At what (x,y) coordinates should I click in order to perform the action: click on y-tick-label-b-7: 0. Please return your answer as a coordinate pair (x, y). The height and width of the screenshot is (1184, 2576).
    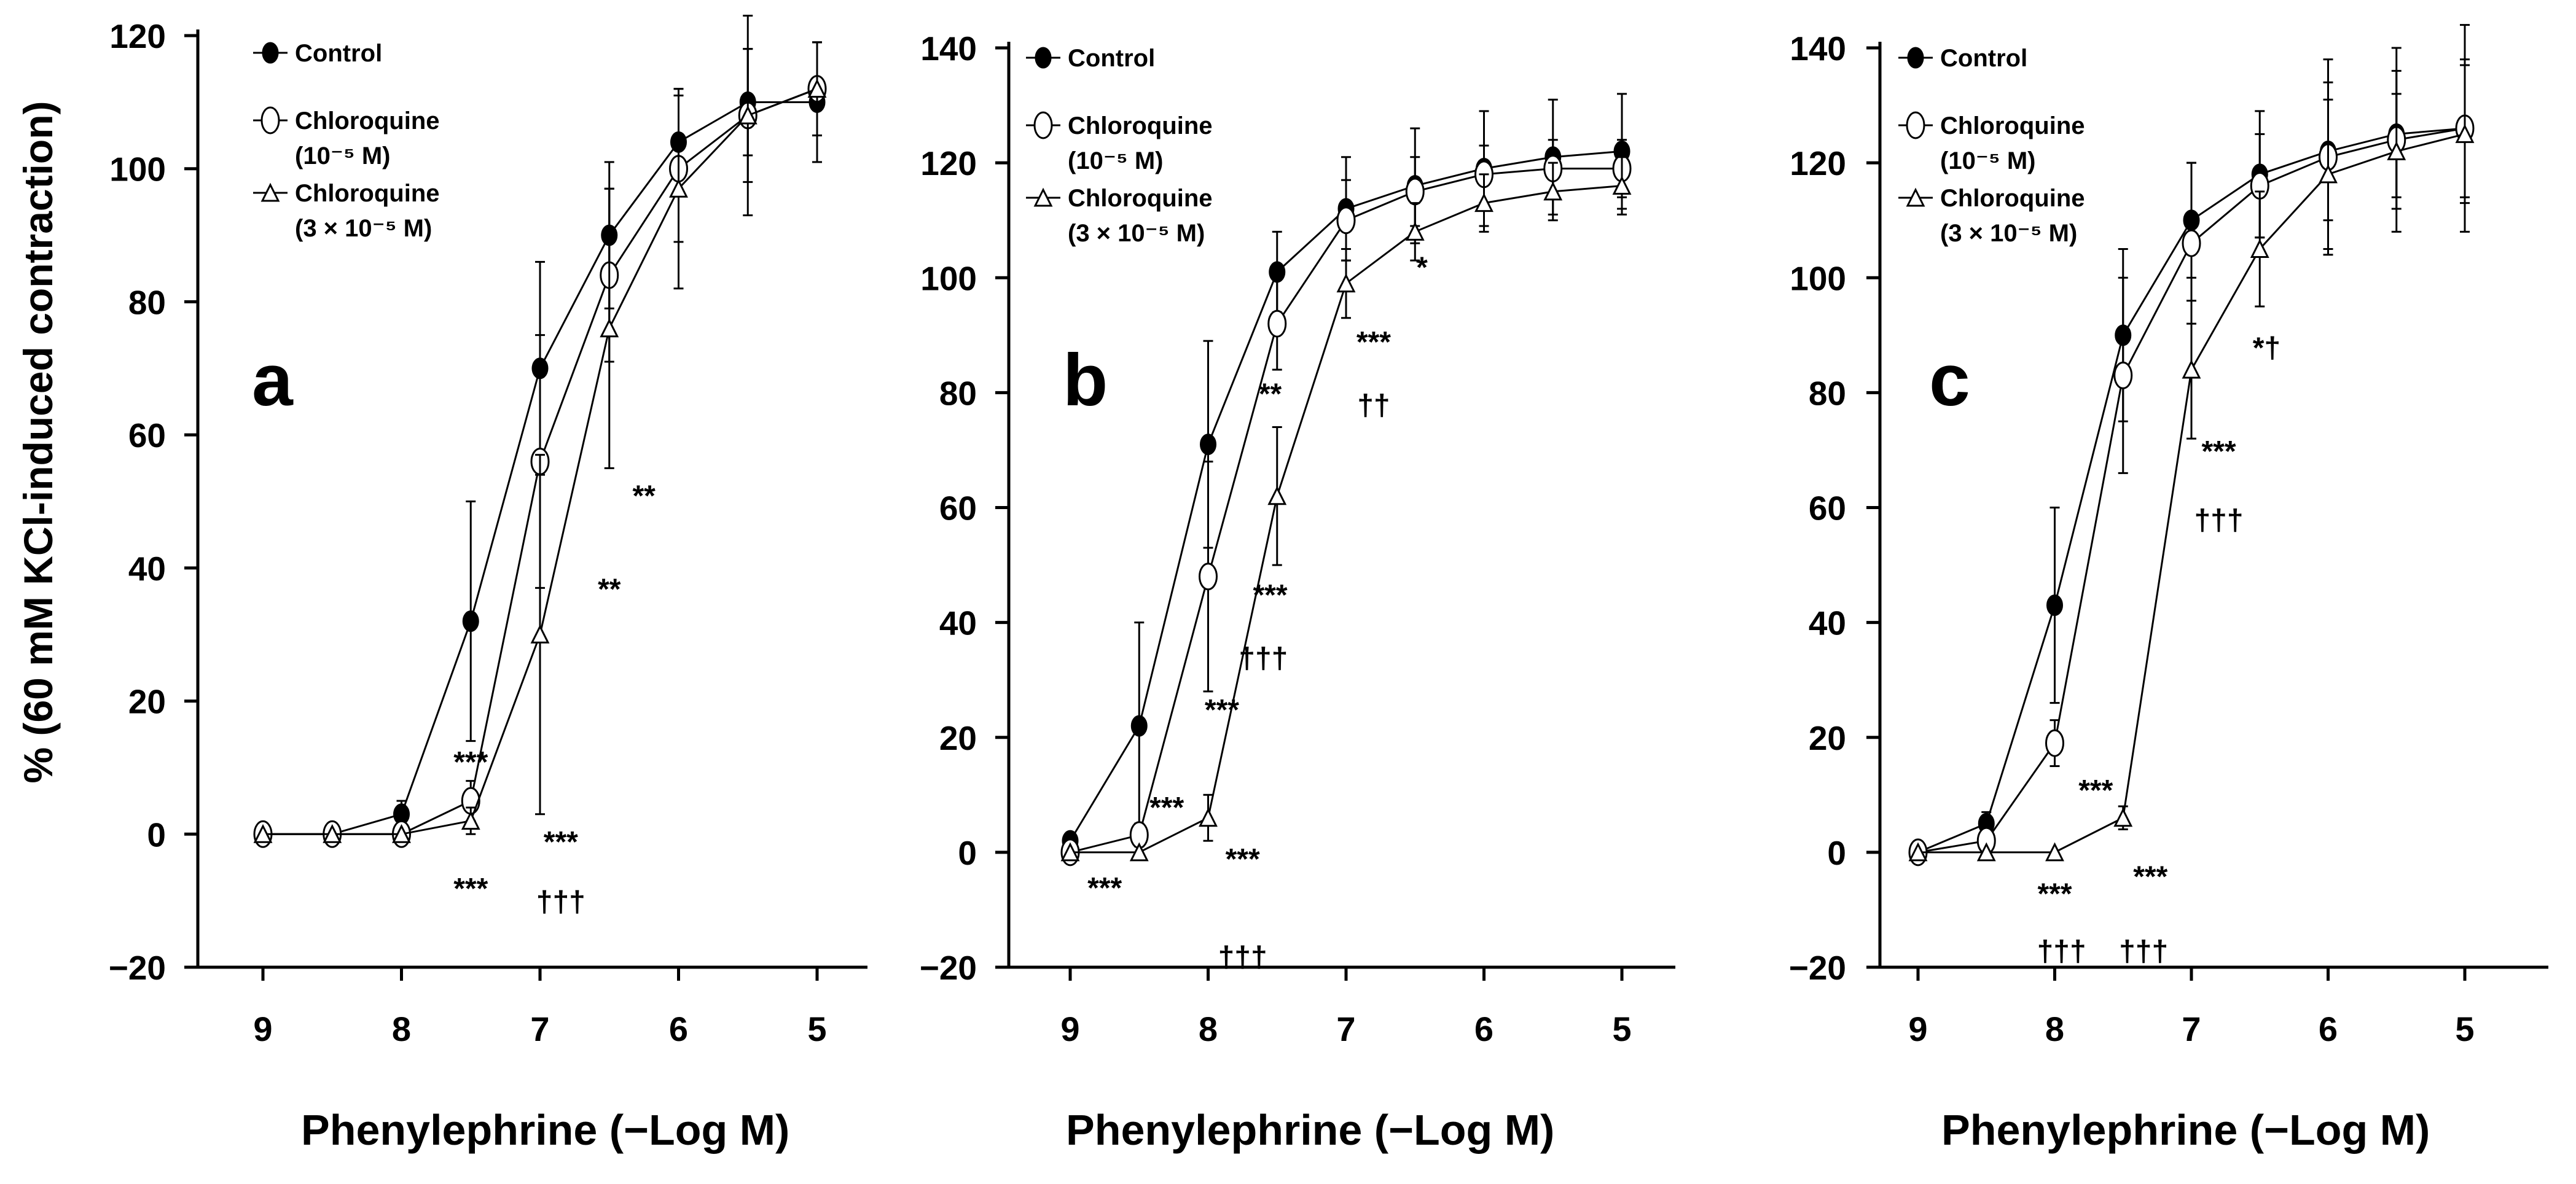
    Looking at the image, I should click on (967, 853).